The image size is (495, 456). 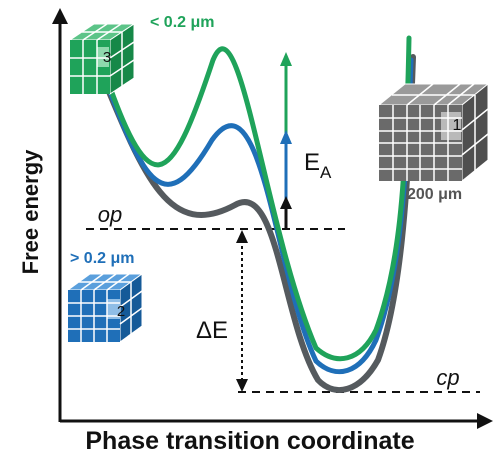 What do you see at coordinates (242, 385) in the screenshot?
I see `delta-e-arrowhead-bottom` at bounding box center [242, 385].